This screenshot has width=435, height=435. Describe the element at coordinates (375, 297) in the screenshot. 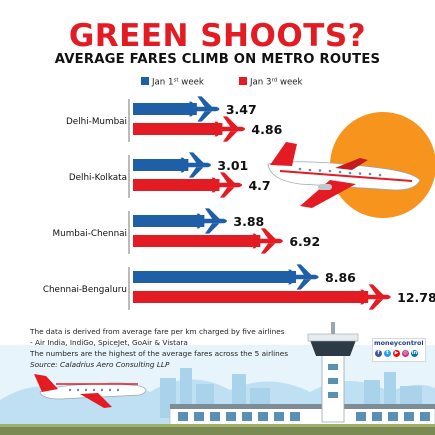

I see `bar-plane-icon-jan3-chennai-bengaluru` at that location.